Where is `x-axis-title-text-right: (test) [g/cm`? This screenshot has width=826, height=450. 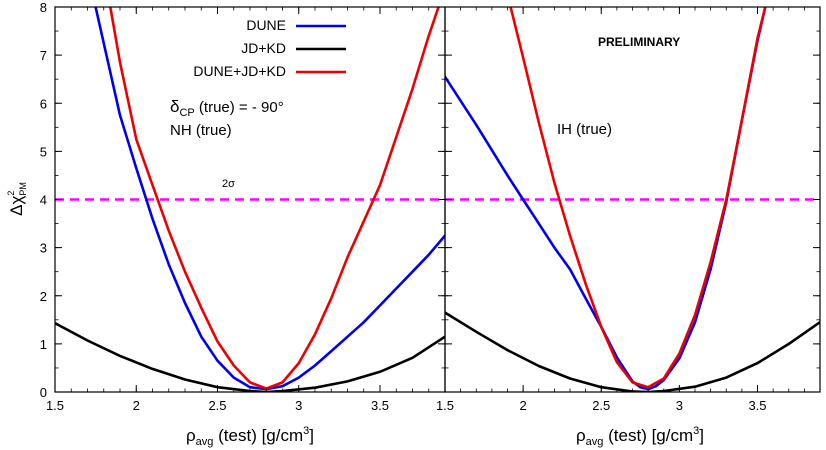 x-axis-title-text-right: (test) [g/cm is located at coordinates (648, 435).